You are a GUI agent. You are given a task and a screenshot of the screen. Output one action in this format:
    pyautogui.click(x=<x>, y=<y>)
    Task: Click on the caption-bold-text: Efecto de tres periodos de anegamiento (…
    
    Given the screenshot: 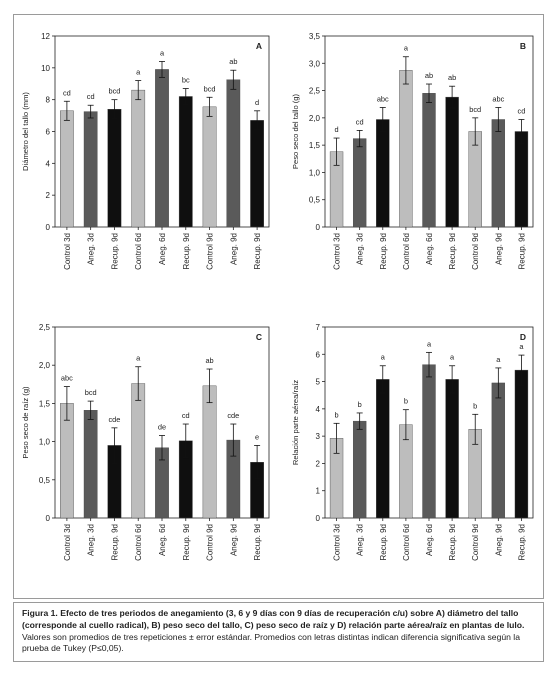 What is the action you would take?
    pyautogui.click(x=273, y=619)
    